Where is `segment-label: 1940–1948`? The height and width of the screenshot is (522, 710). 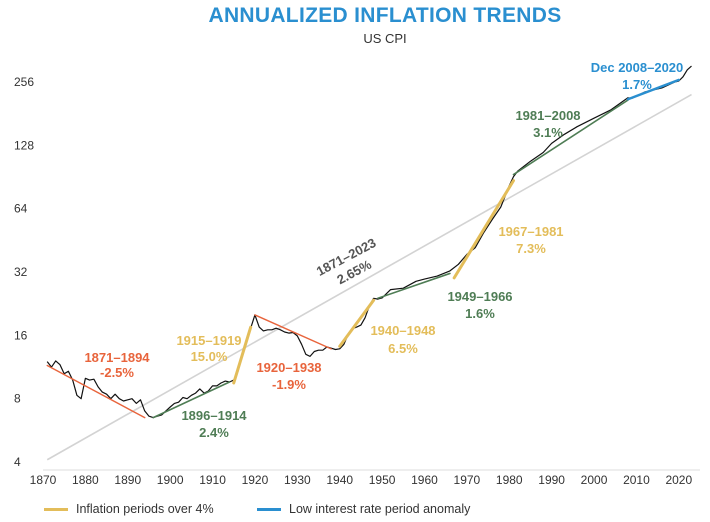
segment-label: 1940–1948 is located at coordinates (402, 330).